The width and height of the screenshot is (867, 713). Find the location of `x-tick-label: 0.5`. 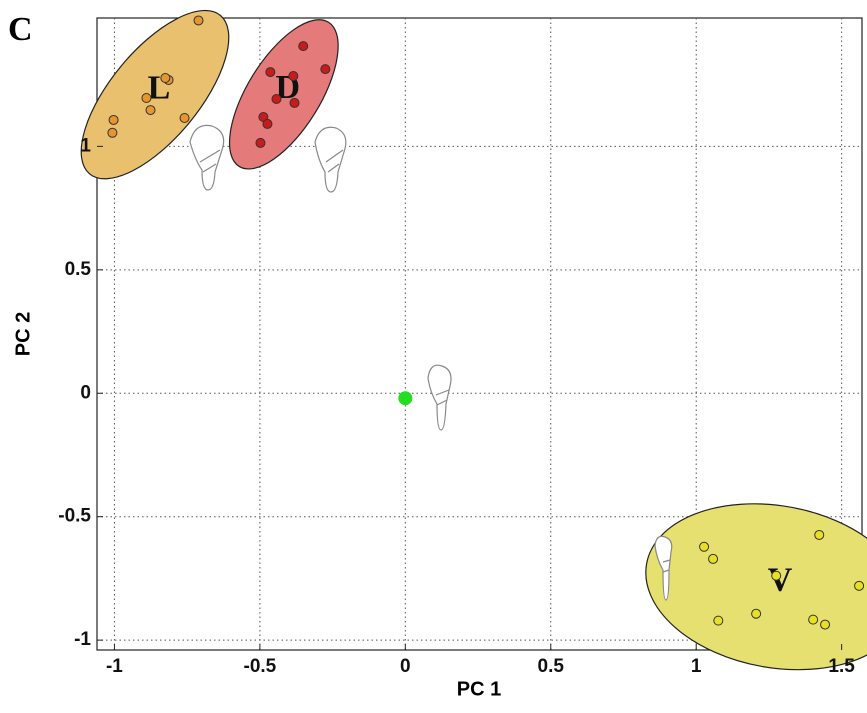

x-tick-label: 0.5 is located at coordinates (551, 666).